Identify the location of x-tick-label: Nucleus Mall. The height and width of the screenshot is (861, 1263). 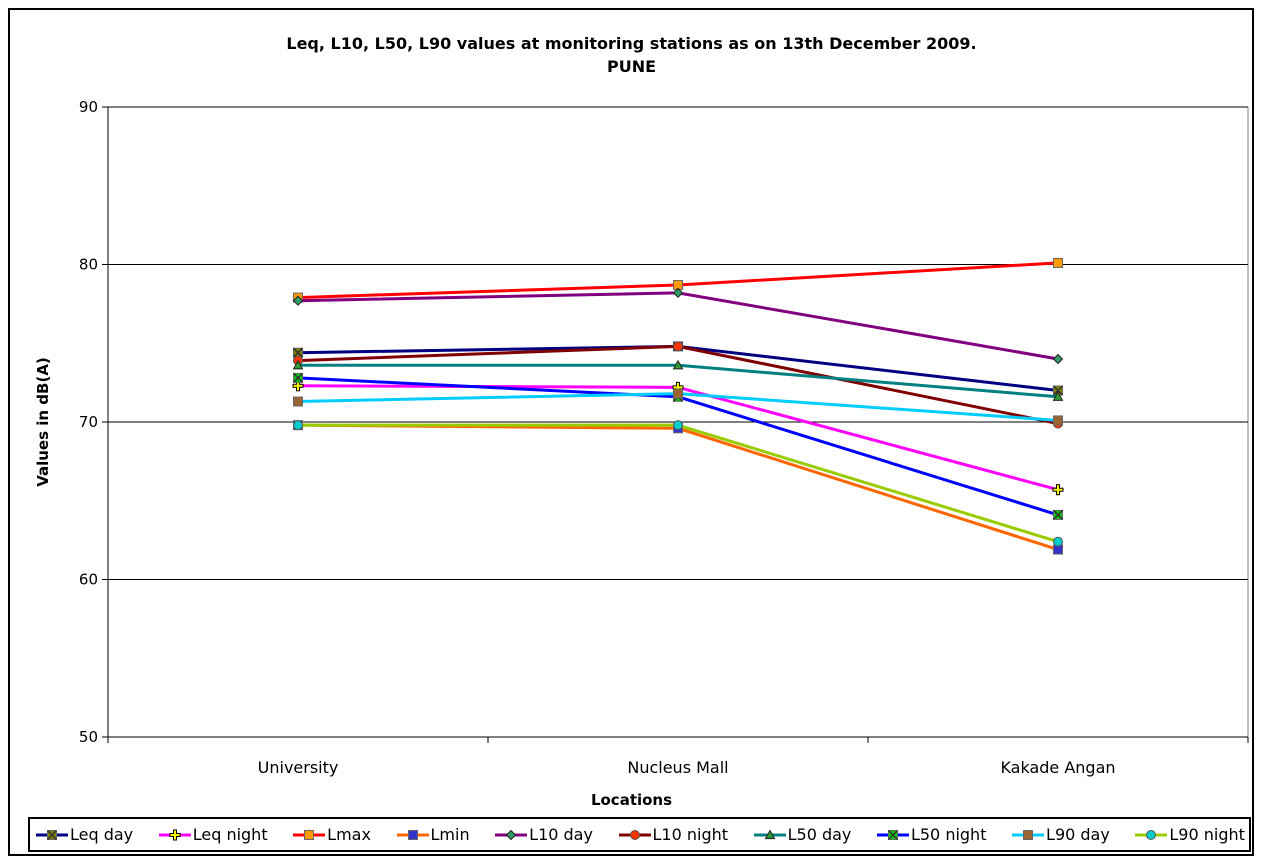
(677, 767).